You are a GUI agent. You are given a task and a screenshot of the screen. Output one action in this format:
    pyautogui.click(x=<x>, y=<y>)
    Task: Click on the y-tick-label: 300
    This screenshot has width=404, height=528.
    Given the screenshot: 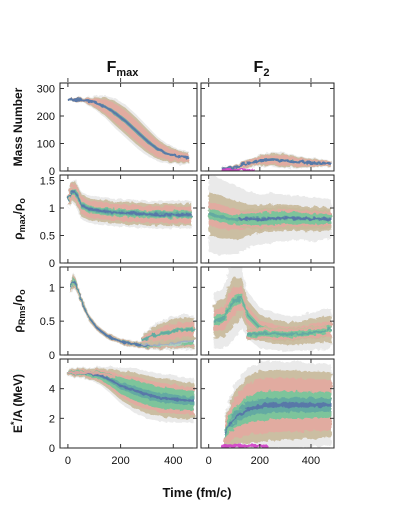 What is the action you would take?
    pyautogui.click(x=46, y=90)
    